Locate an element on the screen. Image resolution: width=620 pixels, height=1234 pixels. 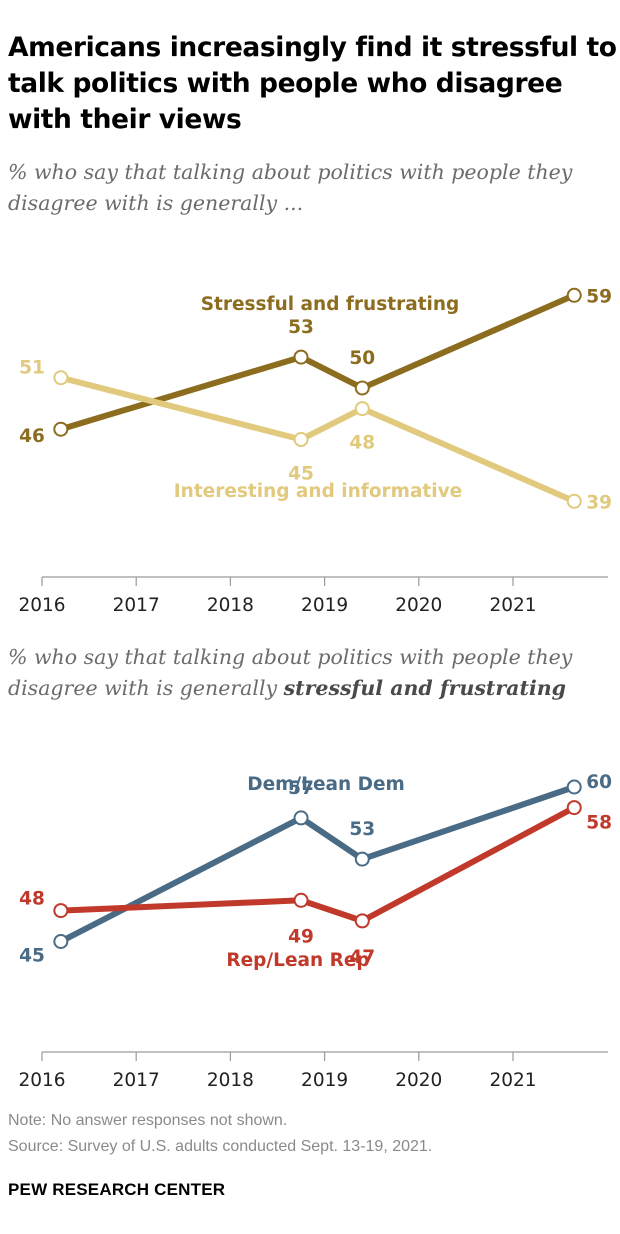
series-legend-label: Interesting and informative is located at coordinates (318, 491).